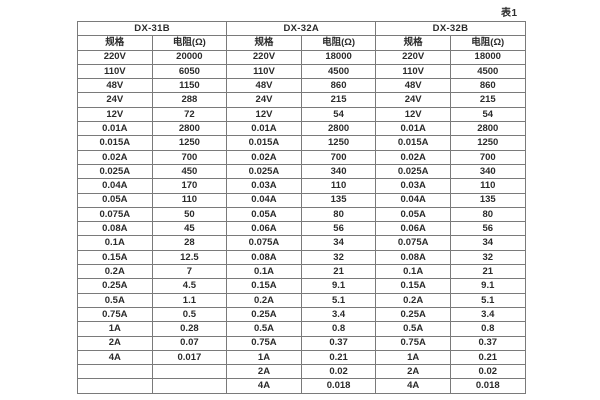  I want to click on resistance-cell: 215, so click(338, 100).